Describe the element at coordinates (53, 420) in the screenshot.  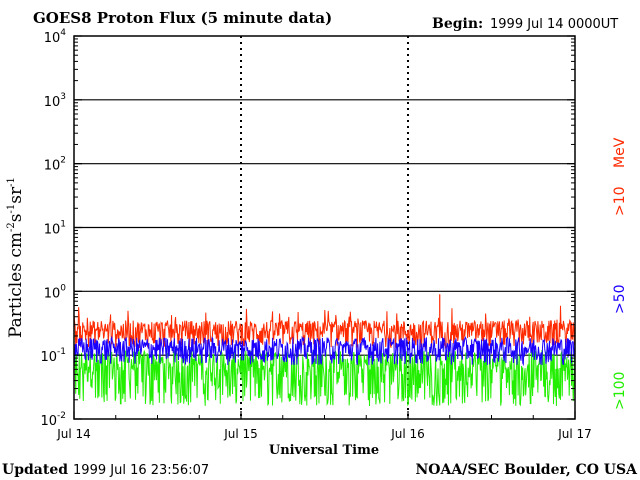
I see `y-tick-label: 10⁻²` at that location.